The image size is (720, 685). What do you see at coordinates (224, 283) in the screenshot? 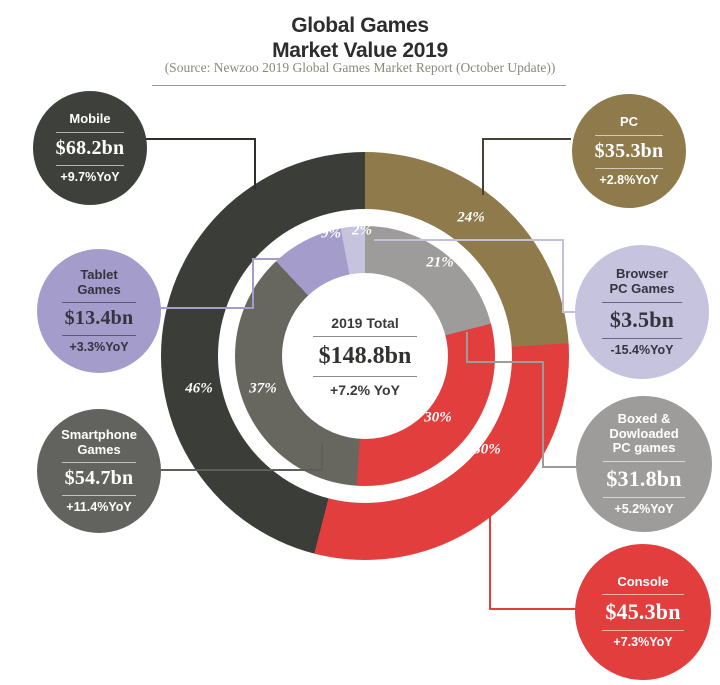
I see `connector-tablet` at bounding box center [224, 283].